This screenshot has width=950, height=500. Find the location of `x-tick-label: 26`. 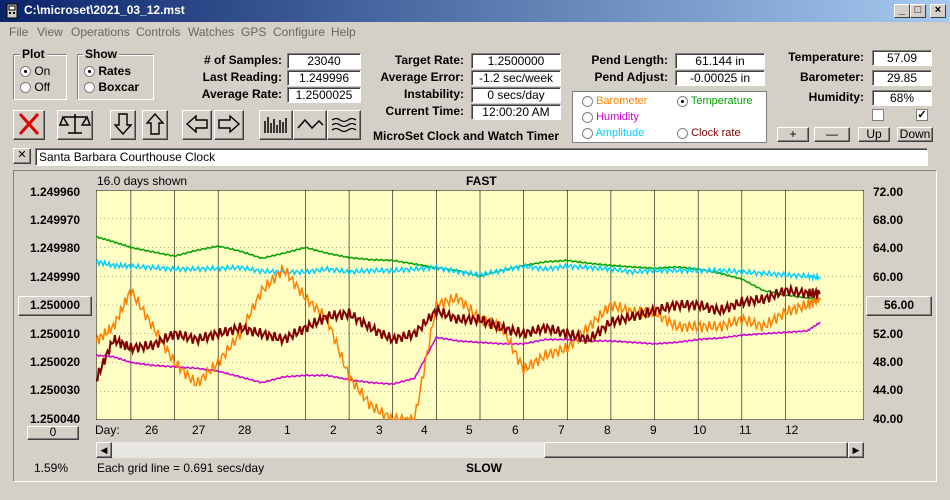

x-tick-label: 26 is located at coordinates (152, 430).